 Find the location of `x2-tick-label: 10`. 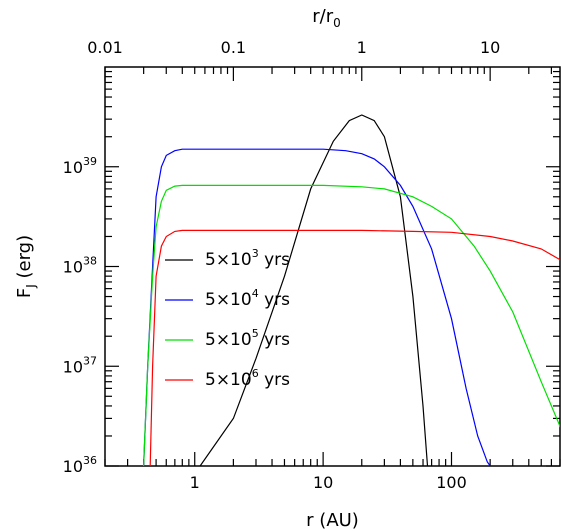

x2-tick-label: 10 is located at coordinates (490, 47).